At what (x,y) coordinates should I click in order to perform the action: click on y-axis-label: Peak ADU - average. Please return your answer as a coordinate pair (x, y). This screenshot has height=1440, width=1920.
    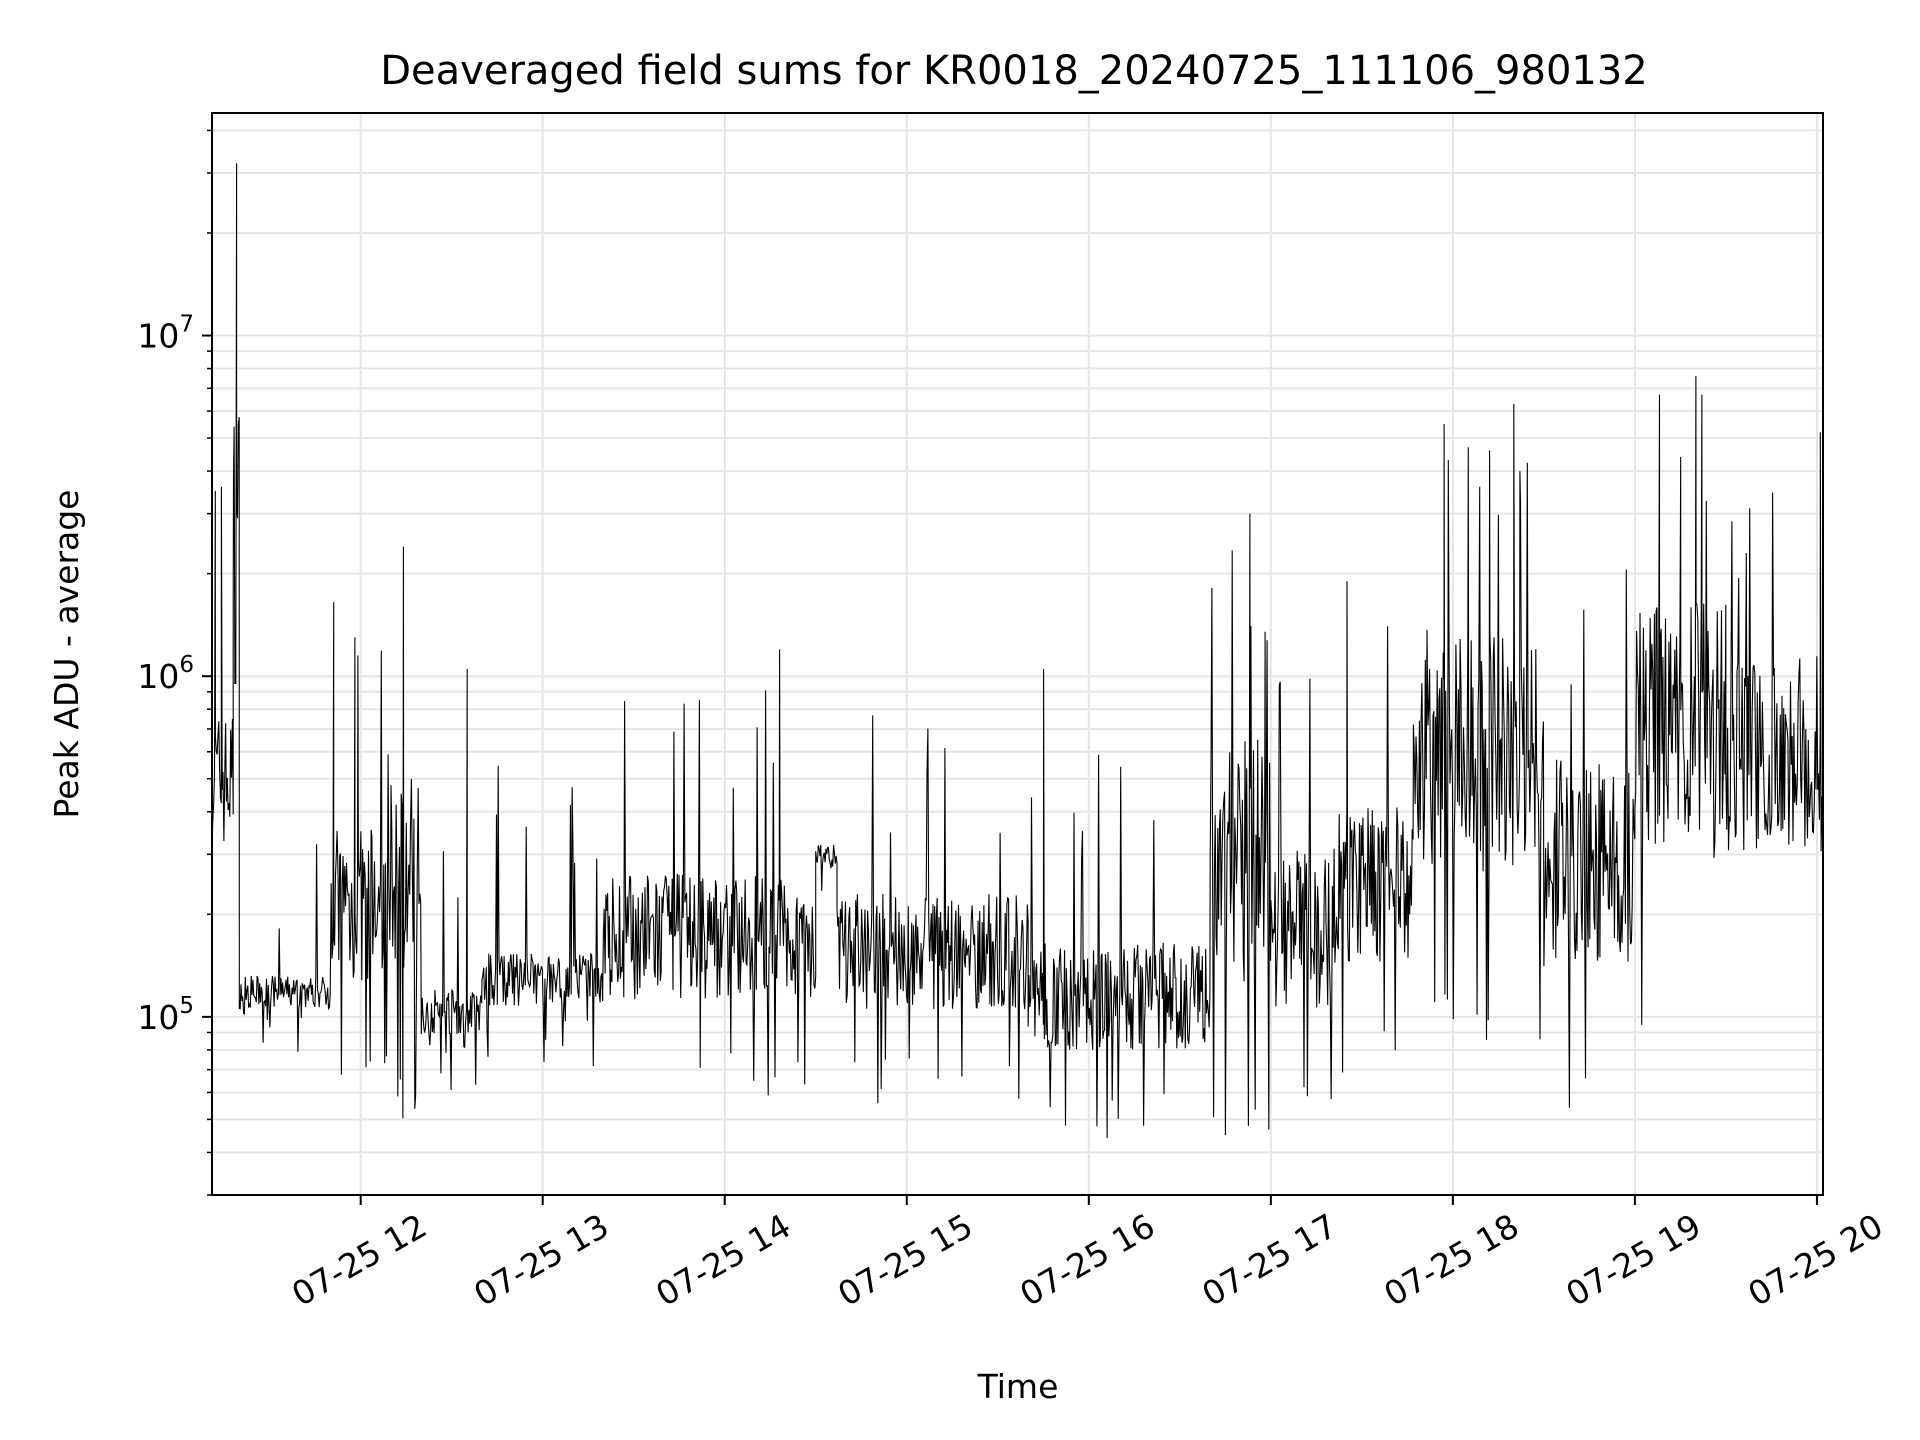
    Looking at the image, I should click on (66, 654).